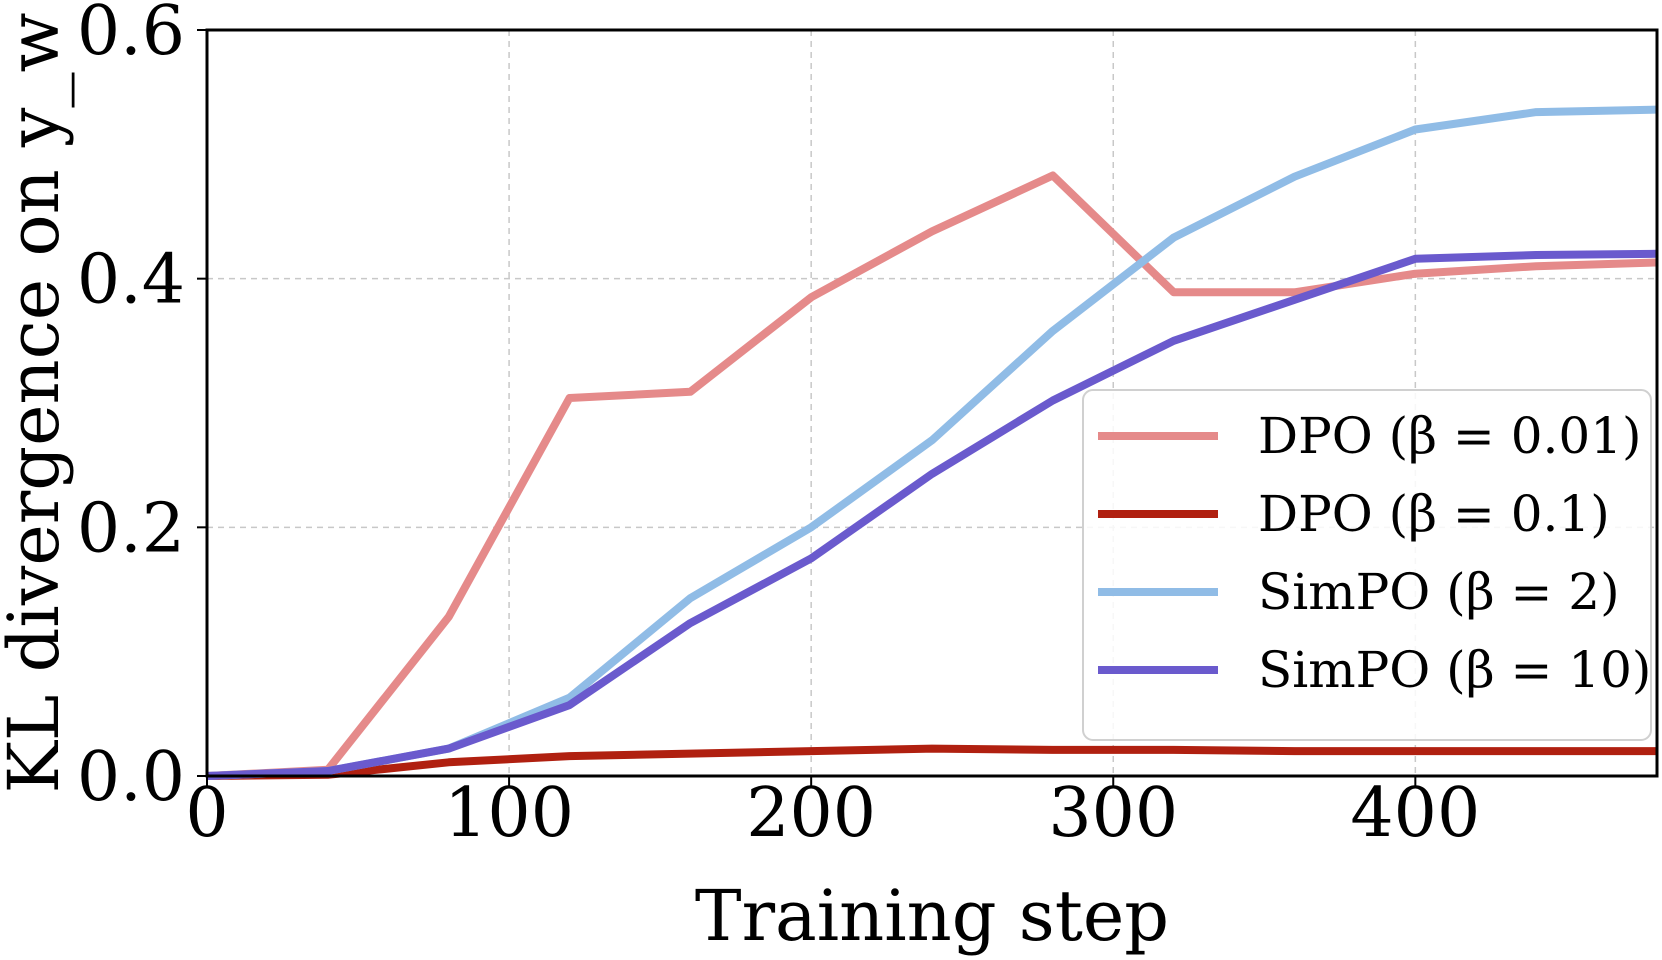  Describe the element at coordinates (932, 916) in the screenshot. I see `x-axis-title: Training step` at that location.